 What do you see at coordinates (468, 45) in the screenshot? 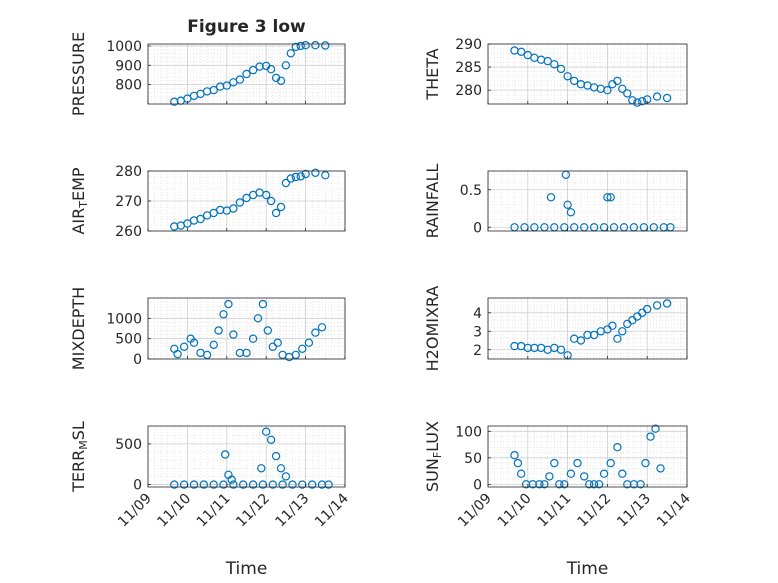
I see `y-tick-label: 290` at bounding box center [468, 45].